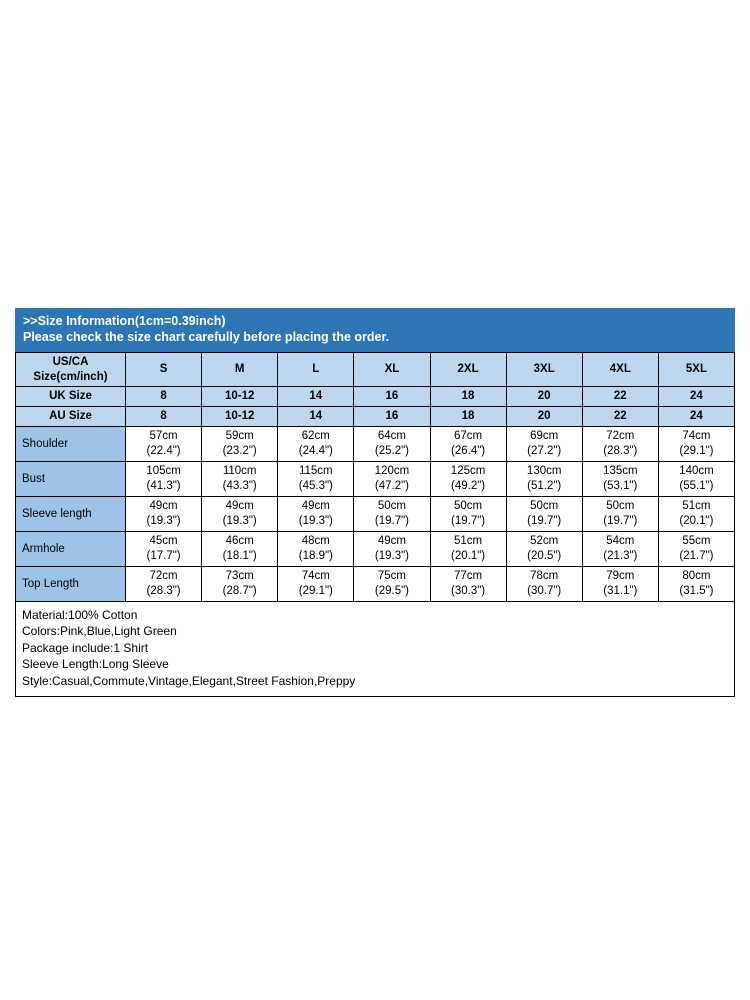 This screenshot has width=750, height=1000. I want to click on measurement-cell: 77cm (30.3"), so click(468, 583).